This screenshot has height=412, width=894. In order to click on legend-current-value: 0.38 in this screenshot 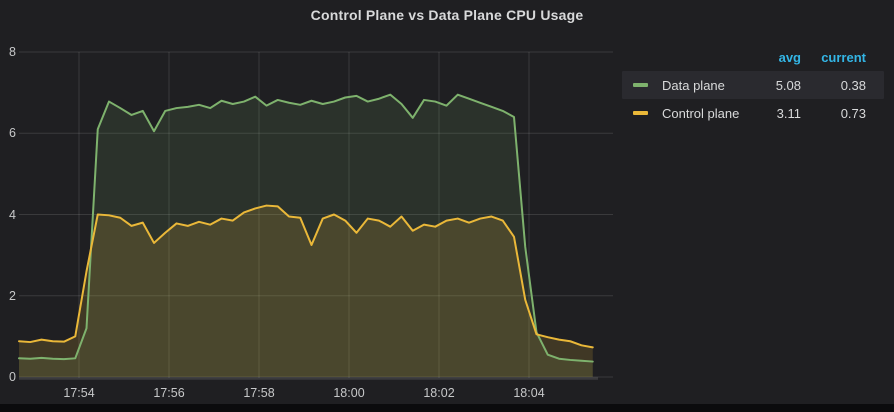, I will do `click(853, 85)`.